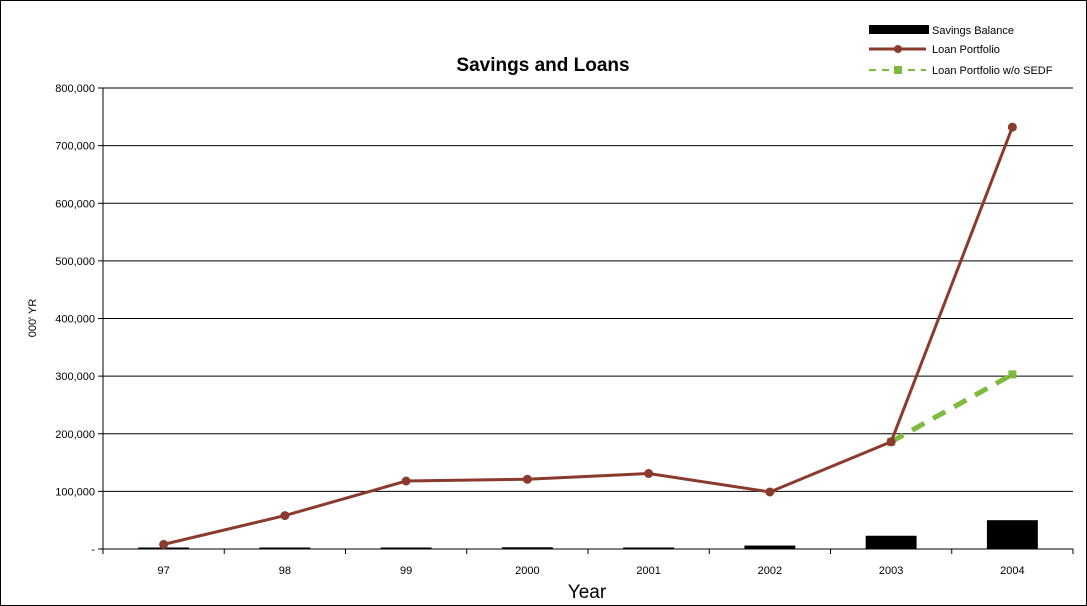 This screenshot has width=1087, height=606. I want to click on x-tick-label: 2004, so click(1012, 571).